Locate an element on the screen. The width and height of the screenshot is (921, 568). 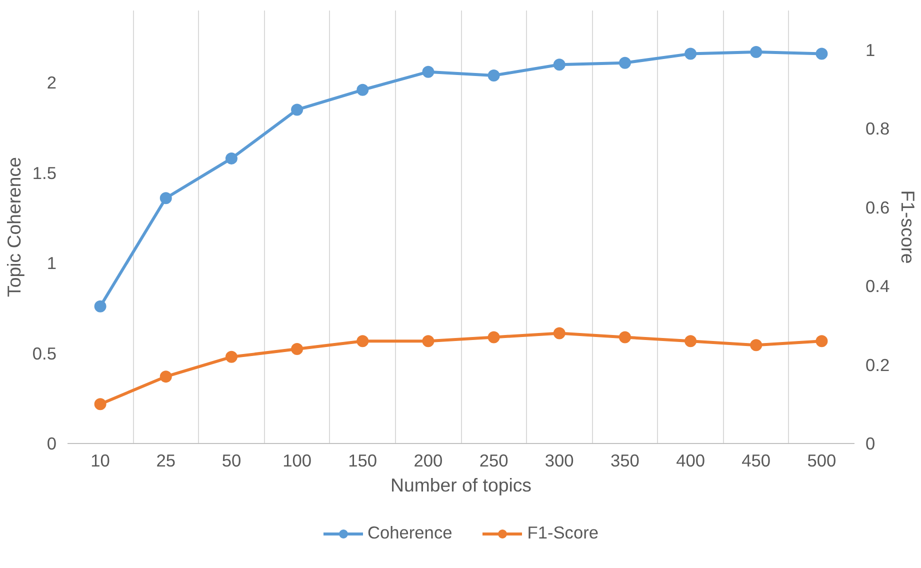
legend-label: F1-Score is located at coordinates (563, 533).